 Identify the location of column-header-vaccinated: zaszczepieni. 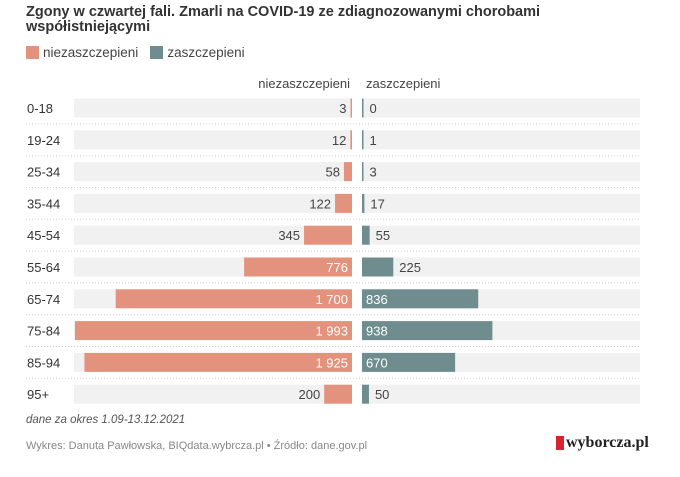
(403, 83).